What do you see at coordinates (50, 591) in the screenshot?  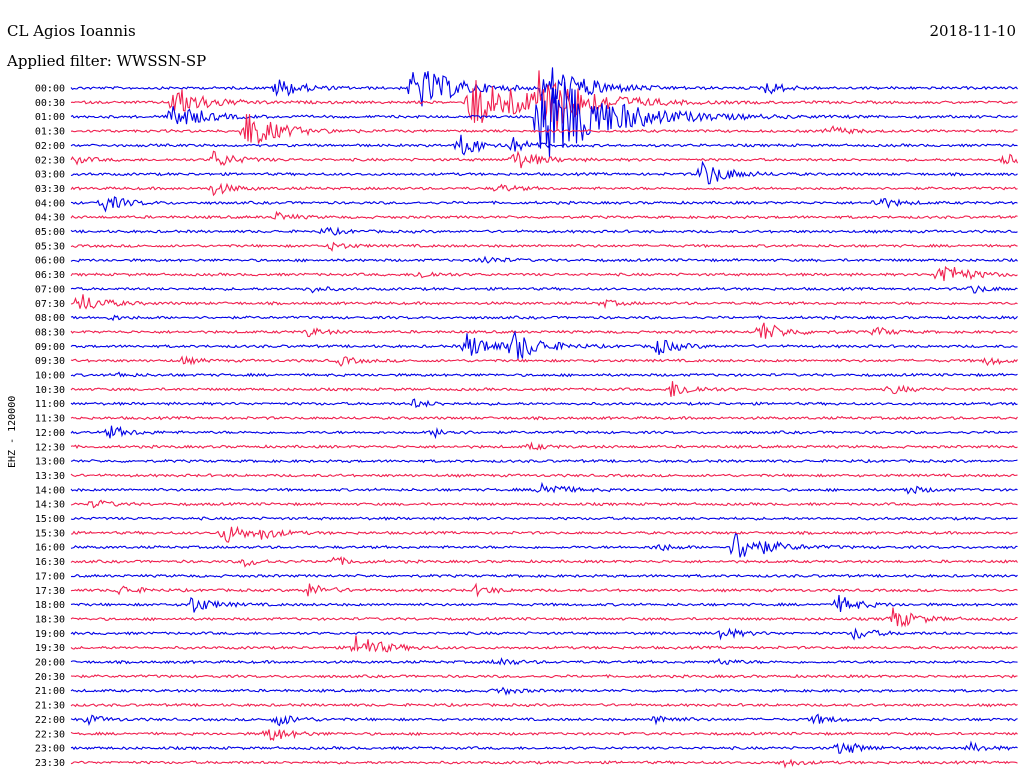 I see `tick-label: 17:30` at bounding box center [50, 591].